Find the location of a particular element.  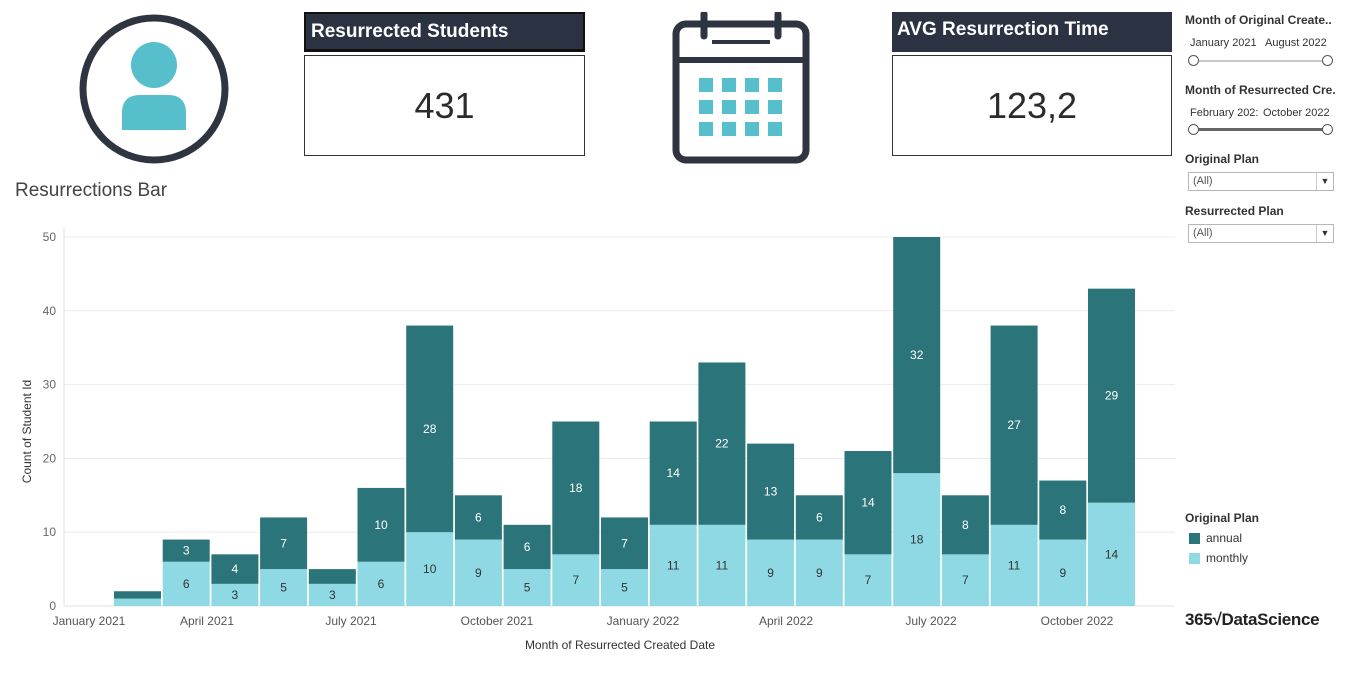

x-tick-label: January 2022 is located at coordinates (643, 621).